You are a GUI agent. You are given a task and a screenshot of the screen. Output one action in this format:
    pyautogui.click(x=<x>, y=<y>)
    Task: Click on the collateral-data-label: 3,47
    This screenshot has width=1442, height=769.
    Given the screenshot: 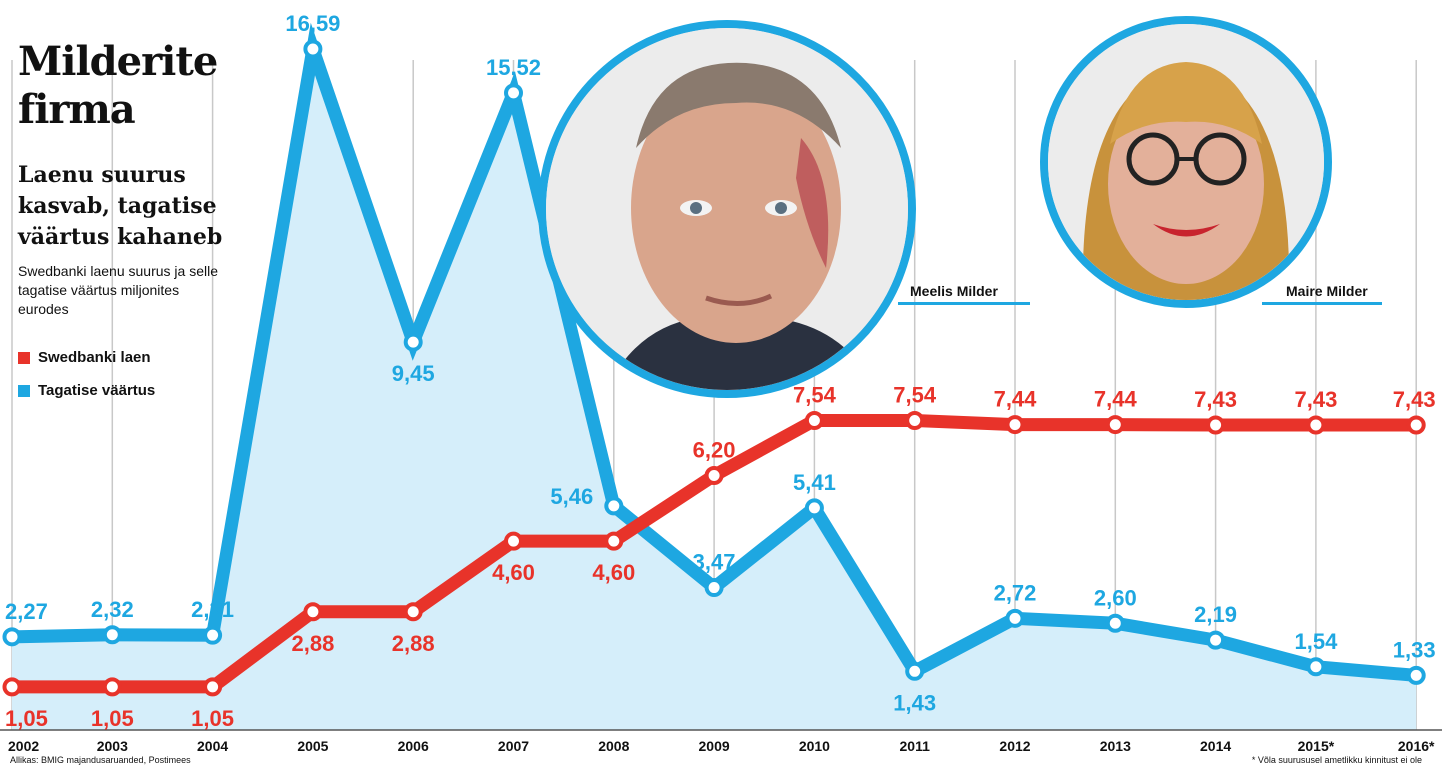 What is the action you would take?
    pyautogui.click(x=714, y=562)
    